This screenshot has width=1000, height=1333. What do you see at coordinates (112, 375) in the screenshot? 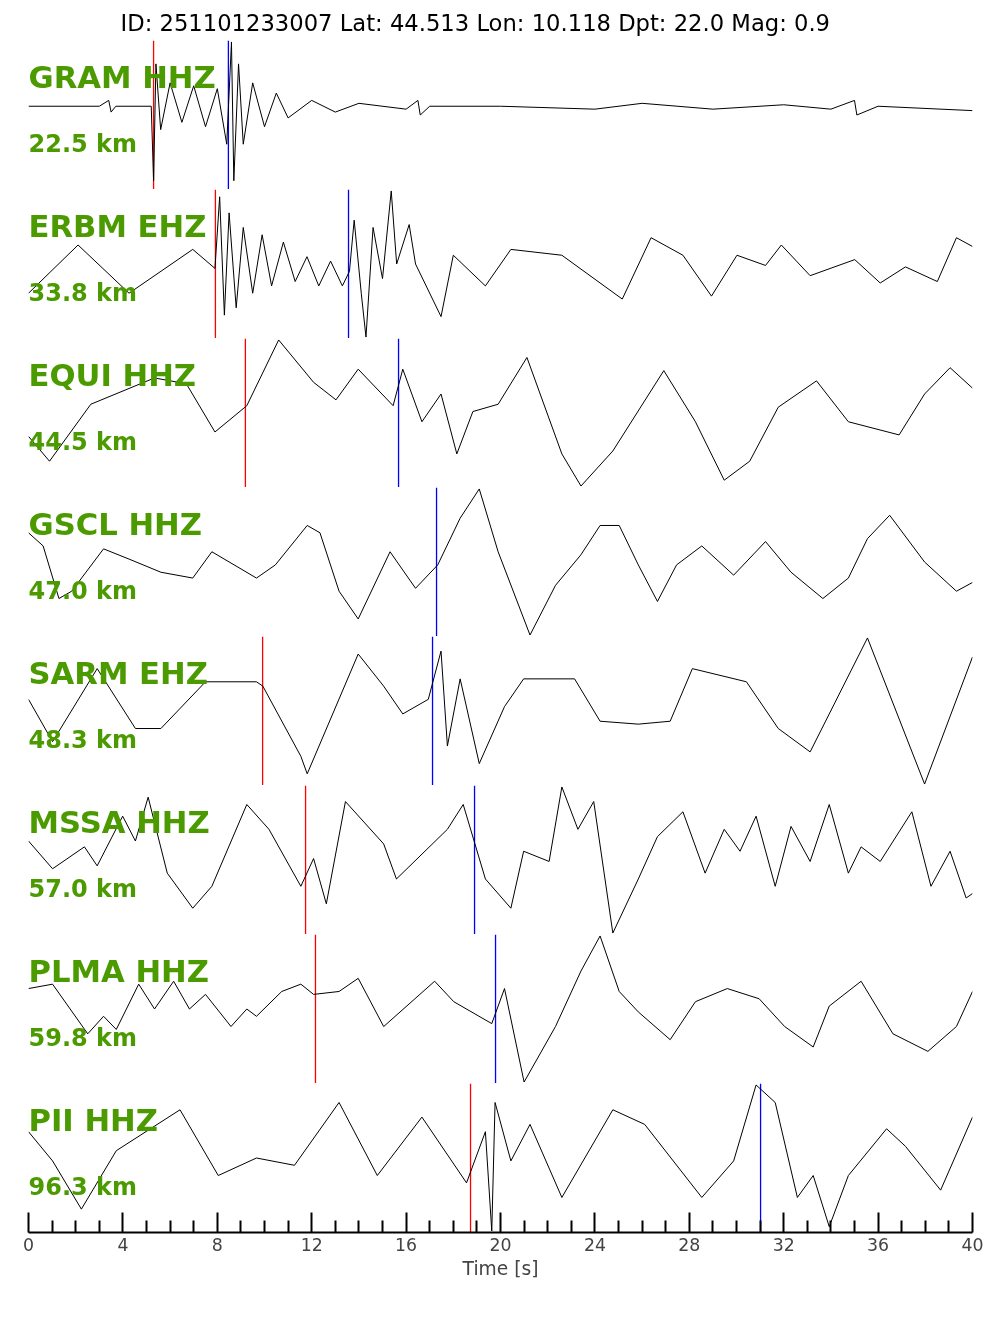
I see `annotation: EQUI HHZ` at bounding box center [112, 375].